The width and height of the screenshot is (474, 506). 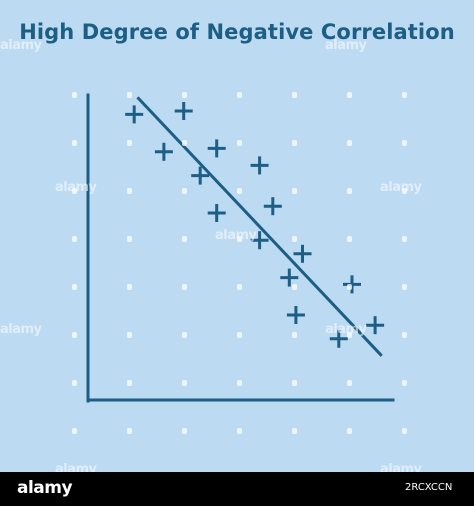 What do you see at coordinates (237, 32) in the screenshot?
I see `chart-title: High Degree of Negative Correlation` at bounding box center [237, 32].